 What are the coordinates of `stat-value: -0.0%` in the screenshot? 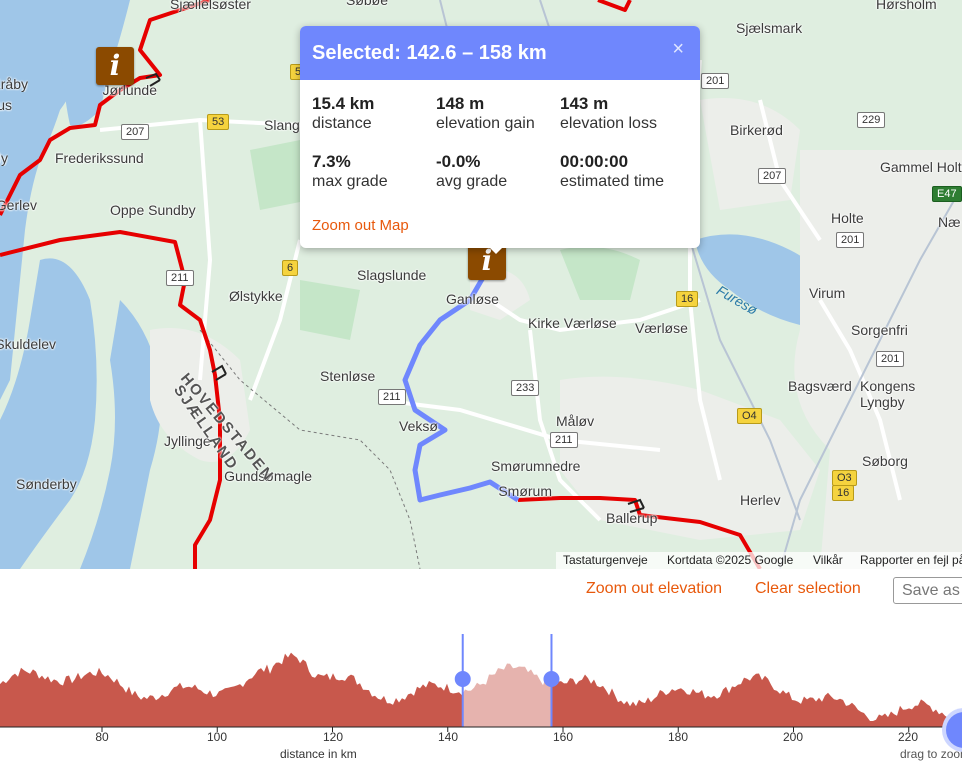 It's located at (458, 161).